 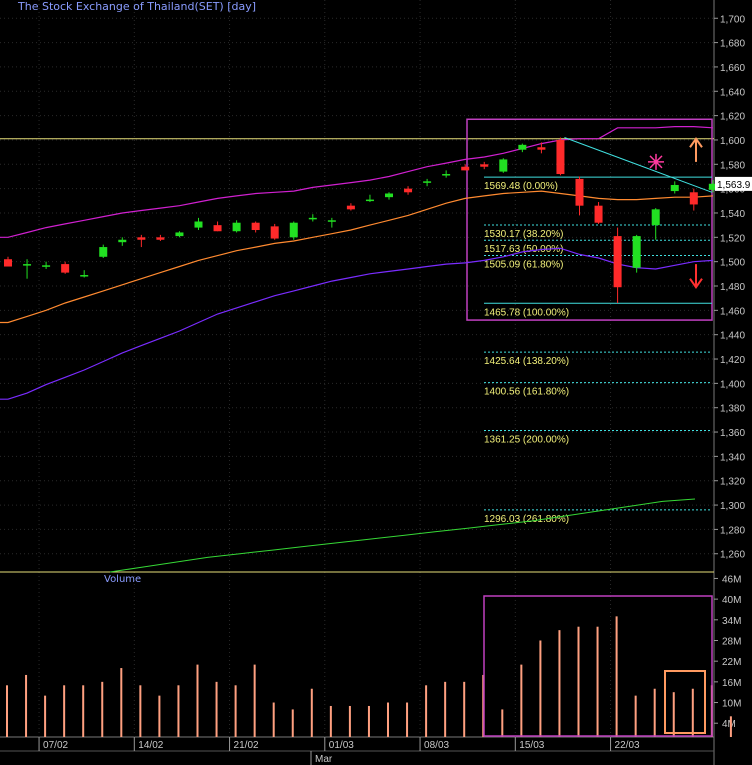 What do you see at coordinates (732, 68) in the screenshot?
I see `y-tick-label: 1,660` at bounding box center [732, 68].